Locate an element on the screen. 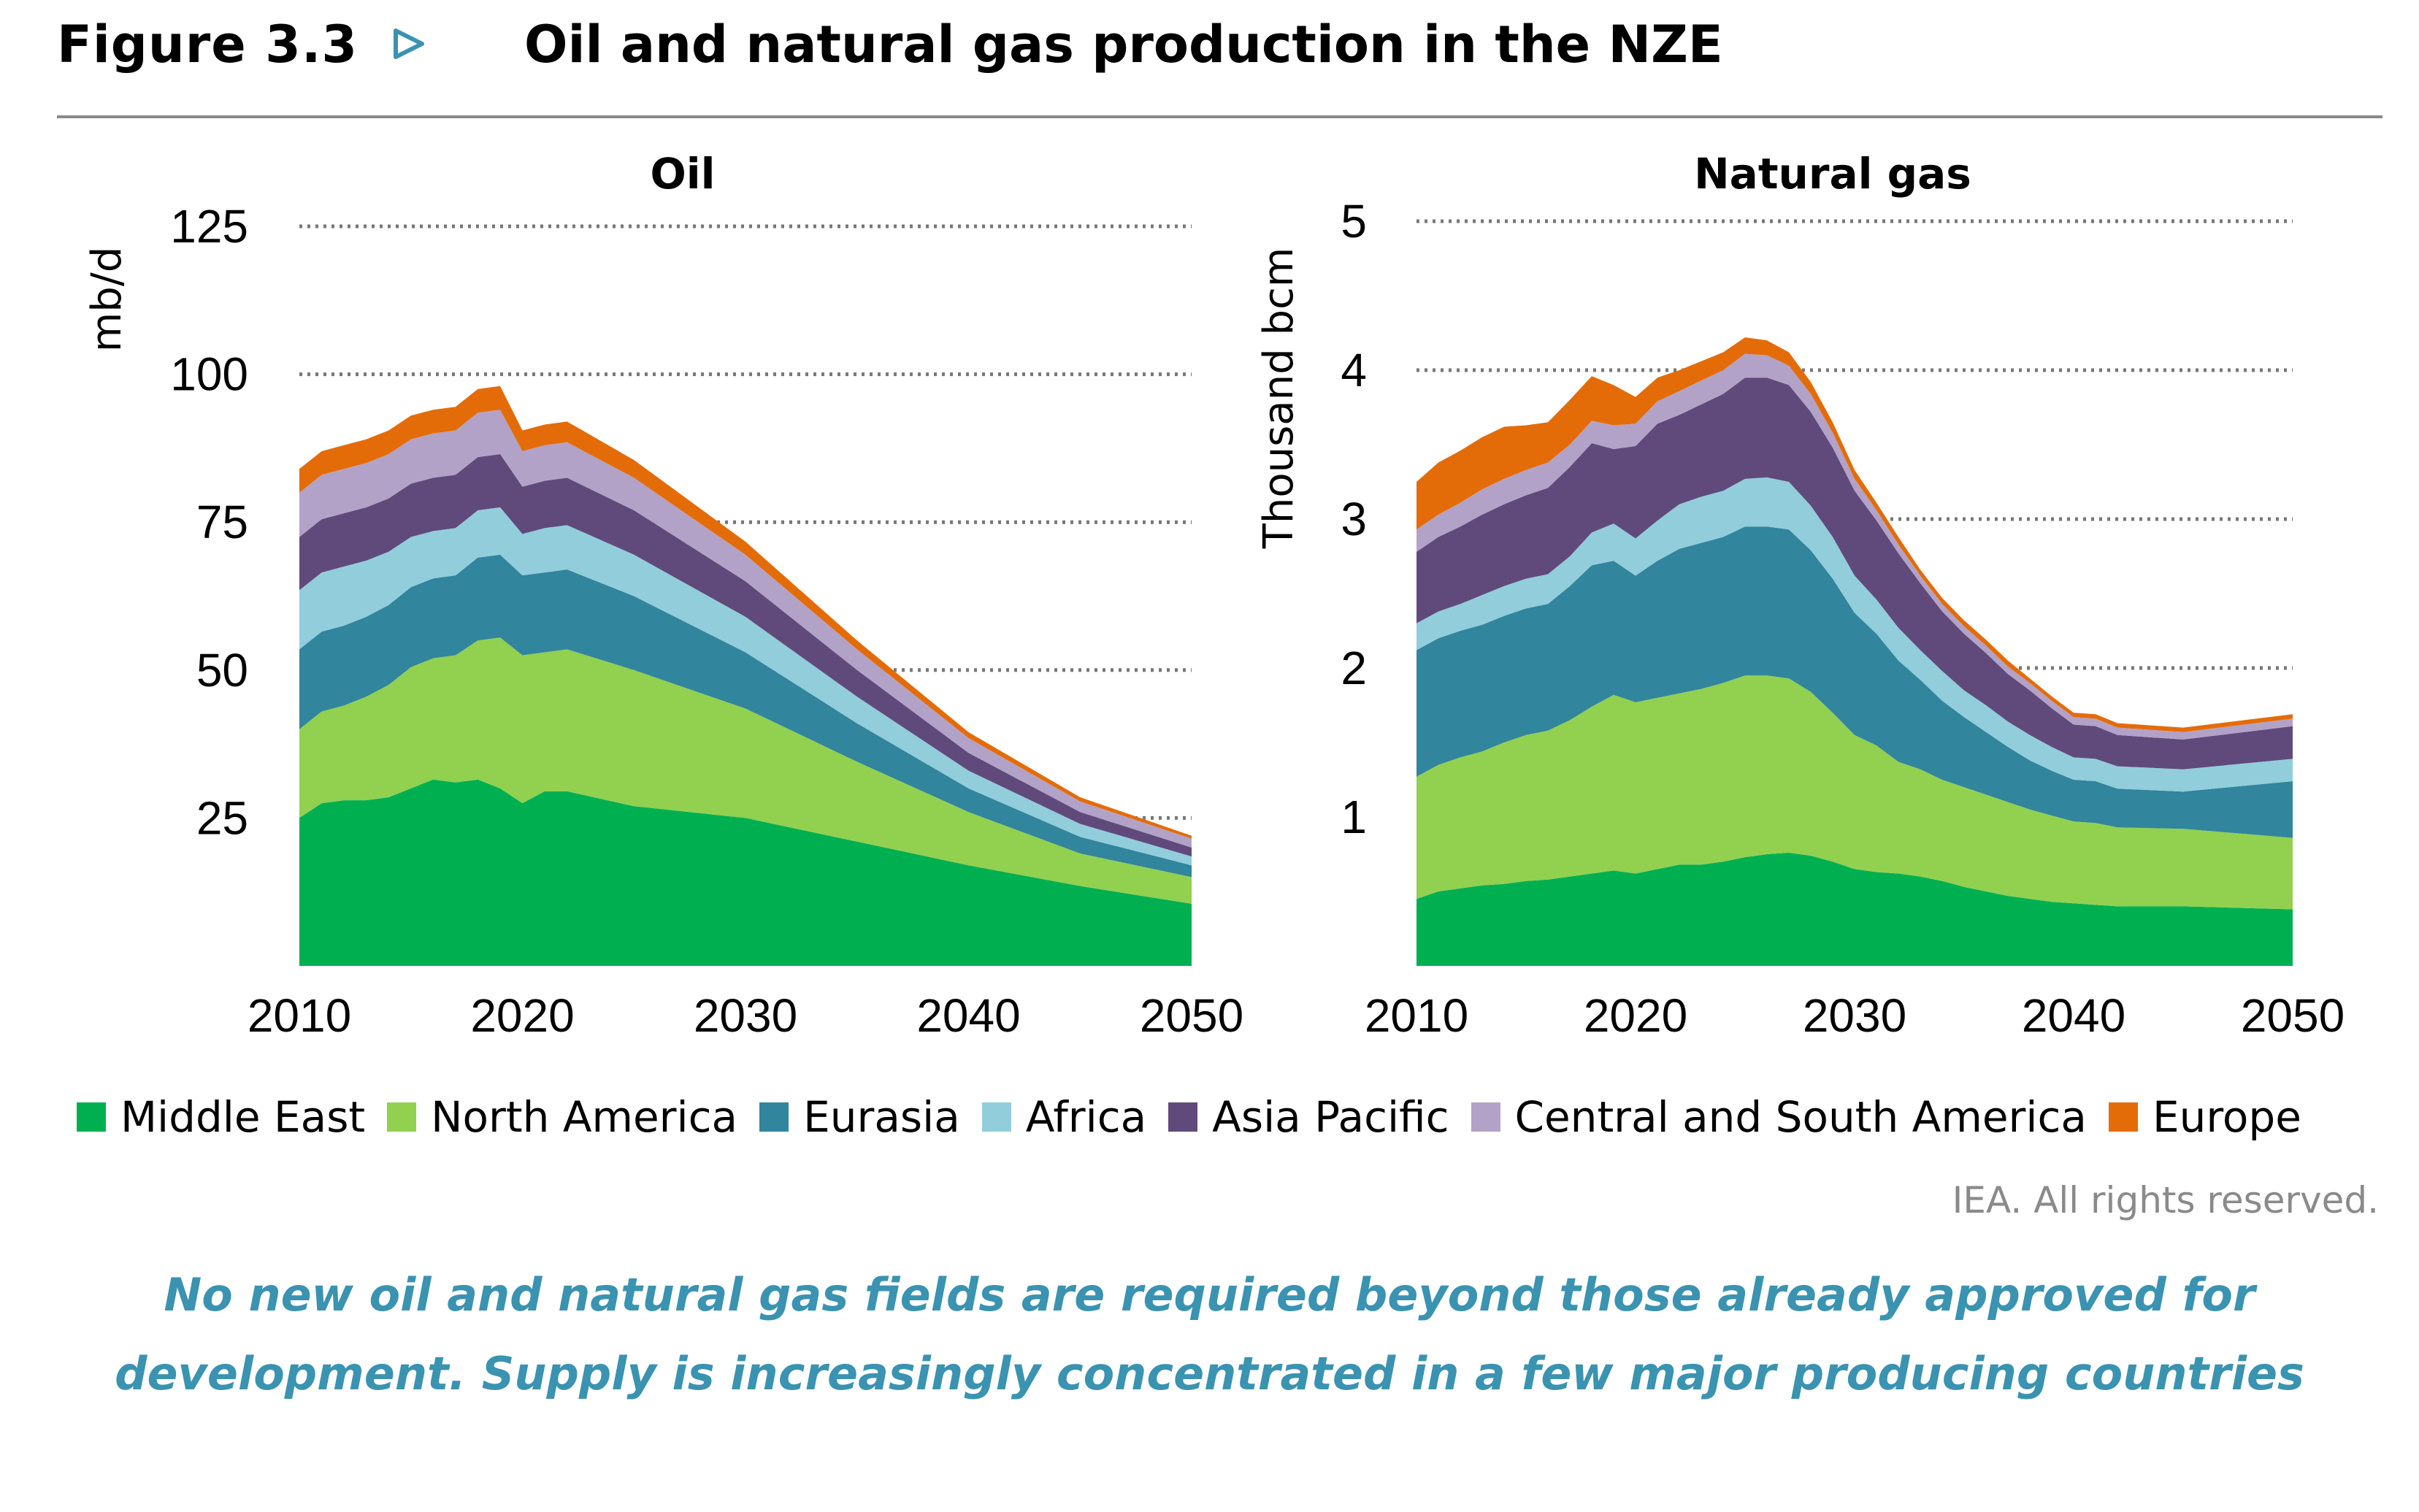 This screenshot has height=1512, width=2419. legend-label: Europe is located at coordinates (2226, 1117).